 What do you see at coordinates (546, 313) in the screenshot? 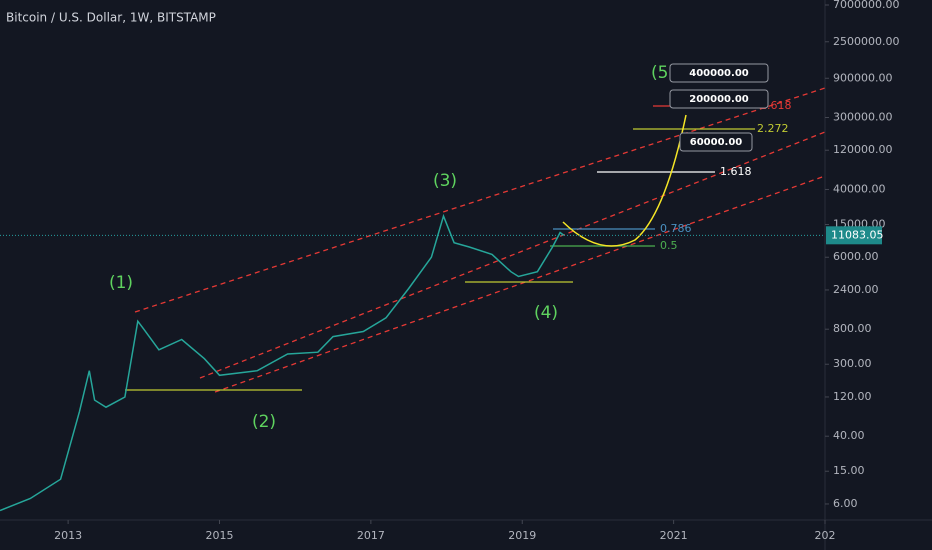
I see `wave-label: (4)` at bounding box center [546, 313].